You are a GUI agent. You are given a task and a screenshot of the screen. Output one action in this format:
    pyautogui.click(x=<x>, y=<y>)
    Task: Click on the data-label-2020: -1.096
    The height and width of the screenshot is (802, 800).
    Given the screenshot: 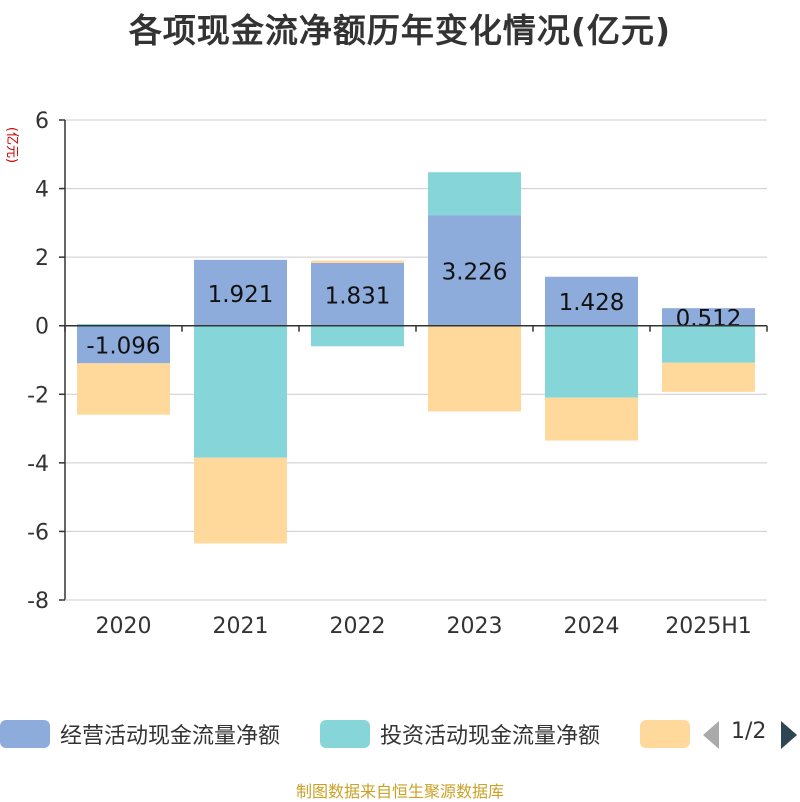 What is the action you would take?
    pyautogui.click(x=123, y=347)
    